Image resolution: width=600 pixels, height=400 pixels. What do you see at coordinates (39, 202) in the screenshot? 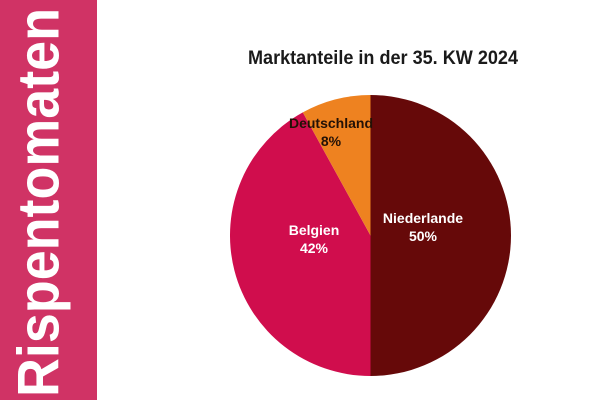
I see `svg-text: Rispentomaten` at bounding box center [39, 202].